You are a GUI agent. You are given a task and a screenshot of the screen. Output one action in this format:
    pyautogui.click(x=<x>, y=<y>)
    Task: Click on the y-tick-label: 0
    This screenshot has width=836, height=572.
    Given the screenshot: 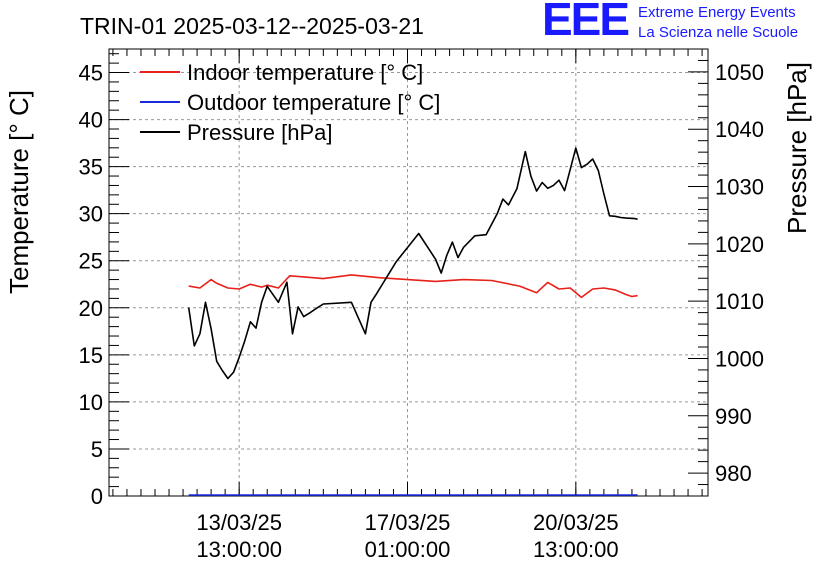 What is the action you would take?
    pyautogui.click(x=97, y=496)
    